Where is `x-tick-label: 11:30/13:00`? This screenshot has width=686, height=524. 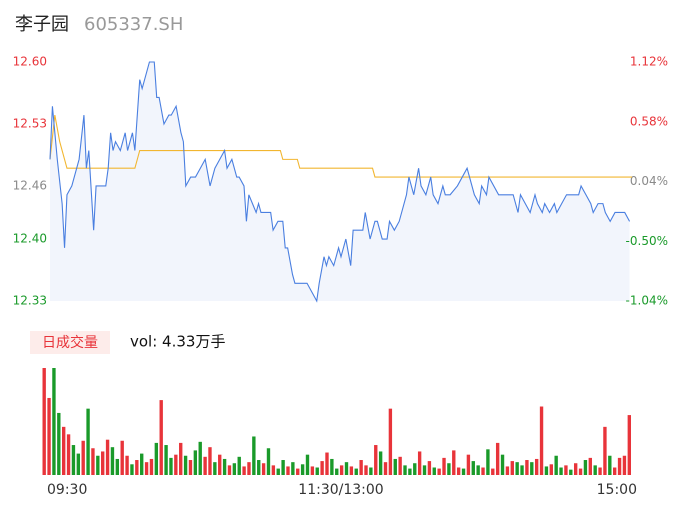
x-tick-label: 11:30/13:00 is located at coordinates (340, 490).